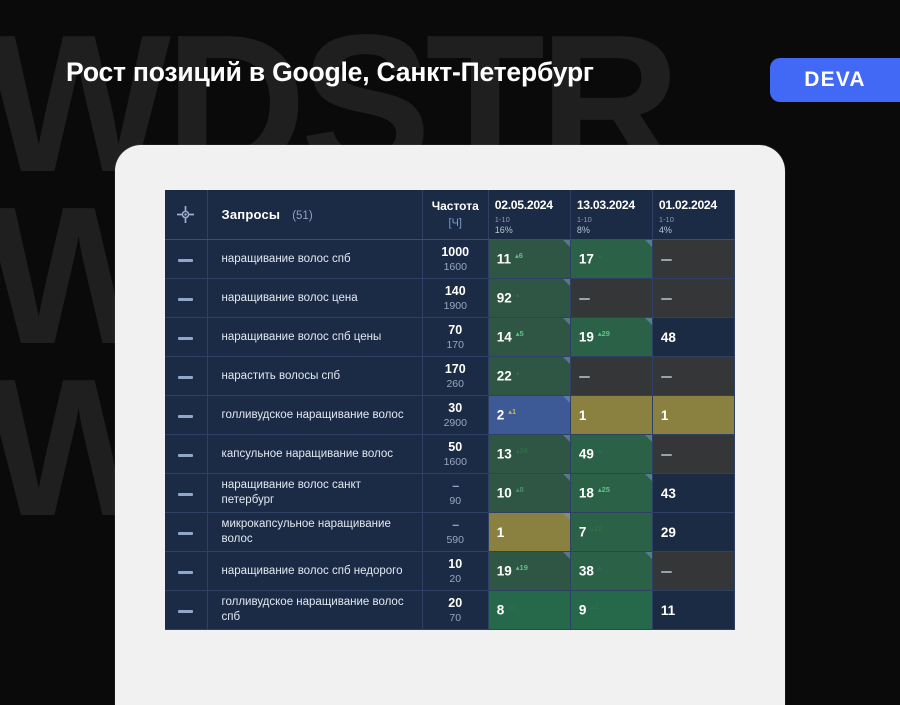 The width and height of the screenshot is (900, 705). I want to click on frequency-cell: 70 170, so click(455, 337).